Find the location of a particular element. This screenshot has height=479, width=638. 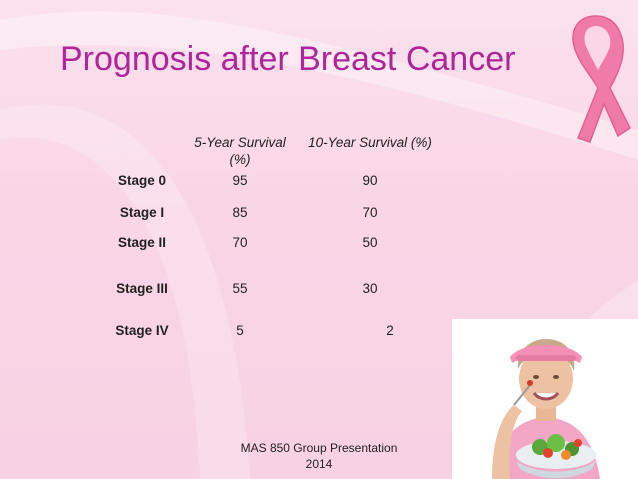

stage-label: Stage III is located at coordinates (142, 288).